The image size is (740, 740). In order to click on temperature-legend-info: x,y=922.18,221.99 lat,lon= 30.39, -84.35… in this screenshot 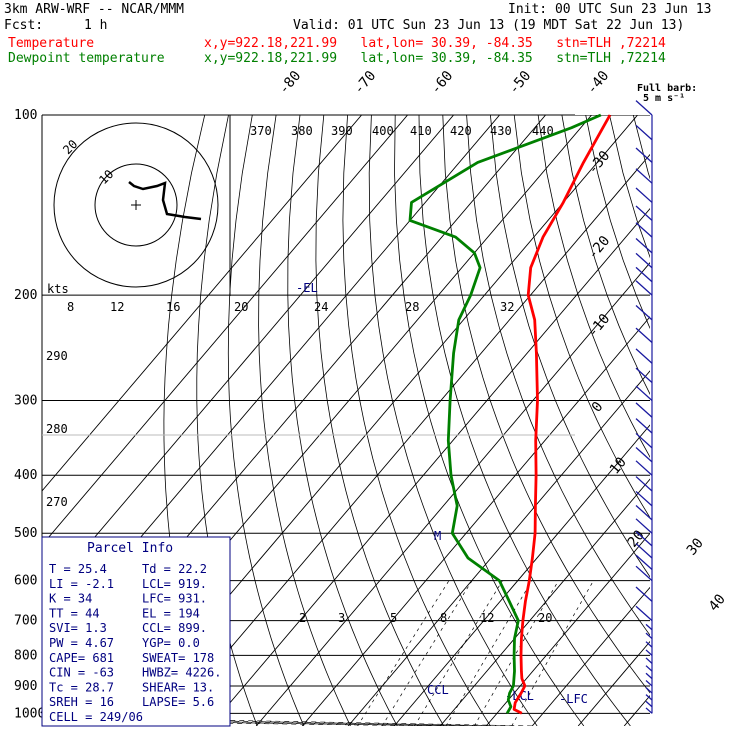, I will do `click(435, 43)`.